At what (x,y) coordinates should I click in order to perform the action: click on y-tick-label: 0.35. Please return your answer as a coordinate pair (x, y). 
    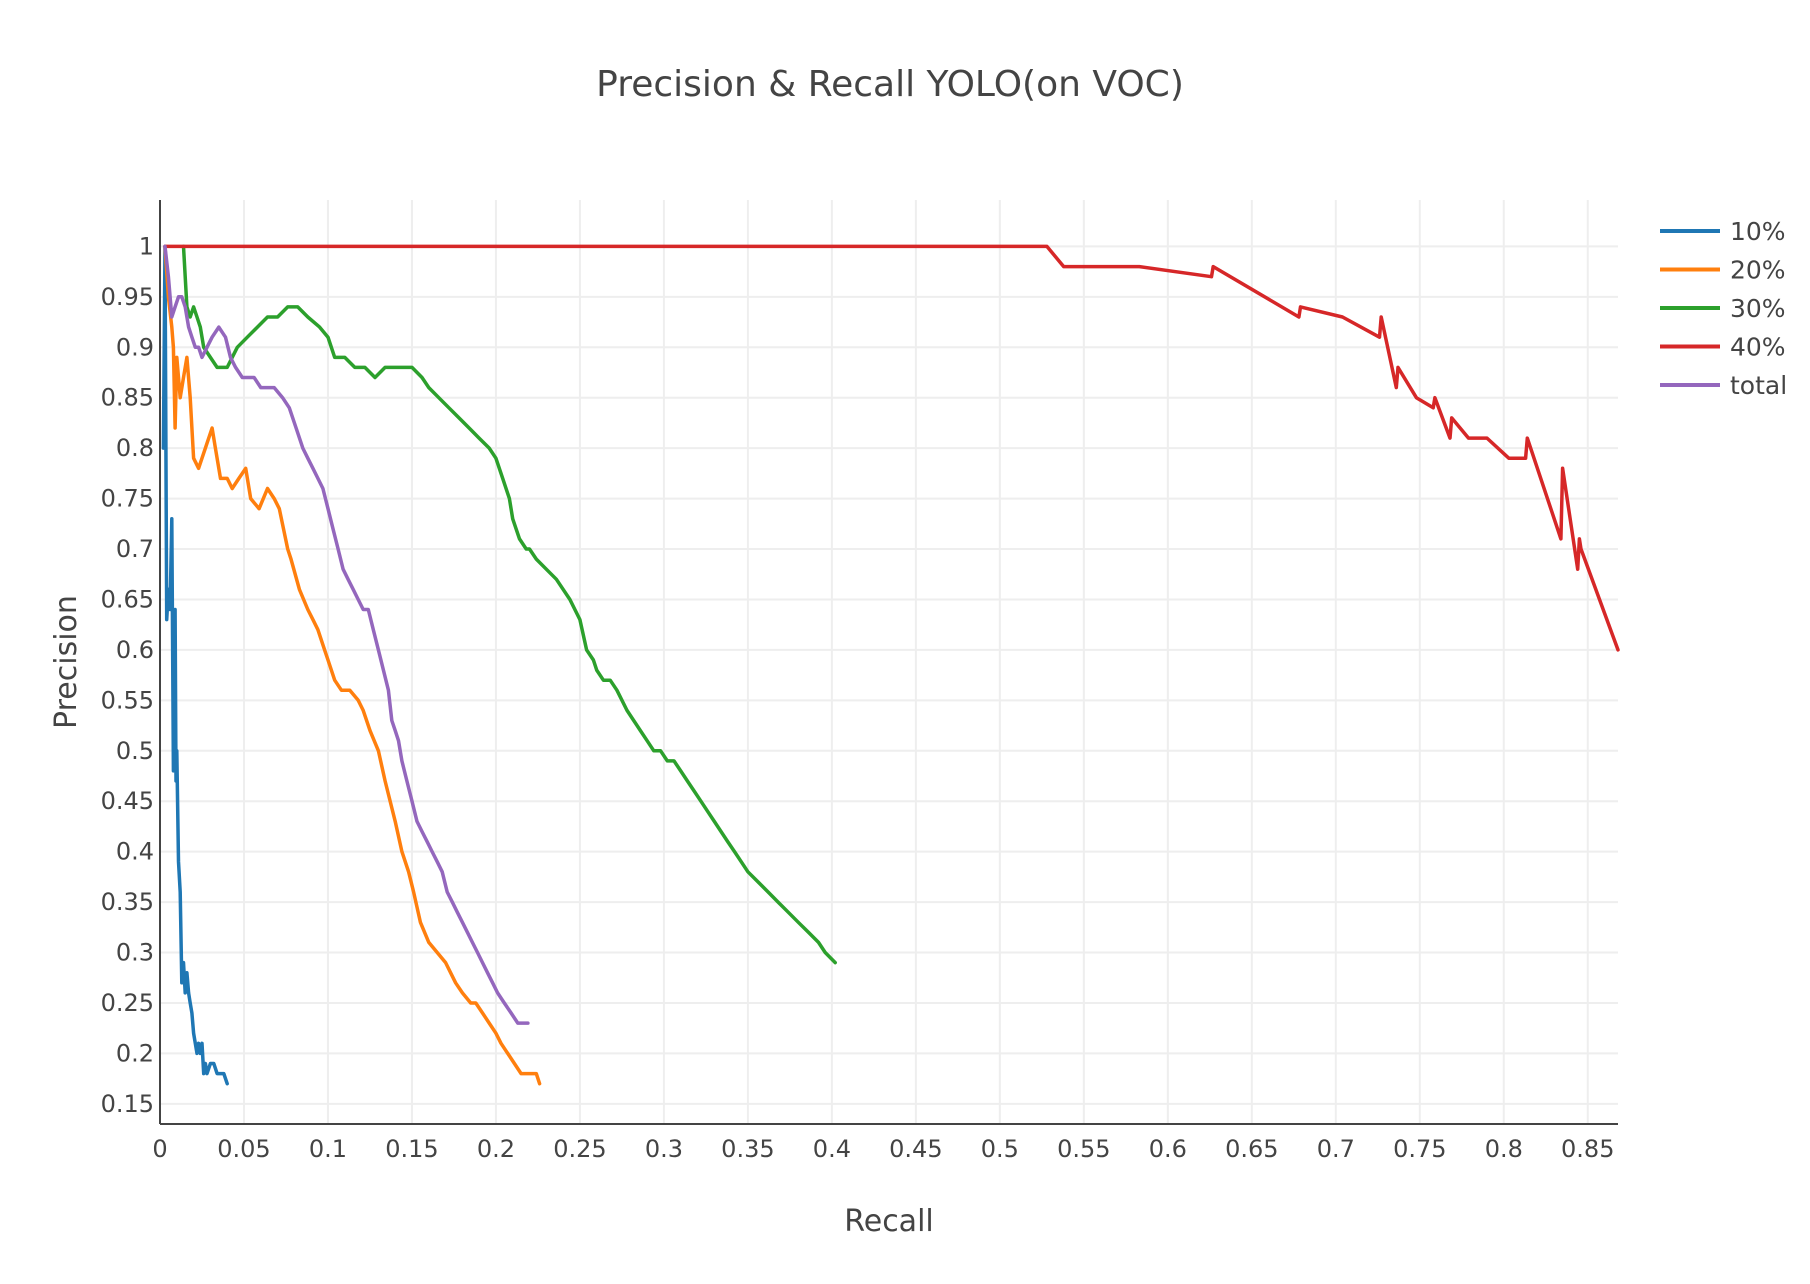
    Looking at the image, I should click on (127, 902).